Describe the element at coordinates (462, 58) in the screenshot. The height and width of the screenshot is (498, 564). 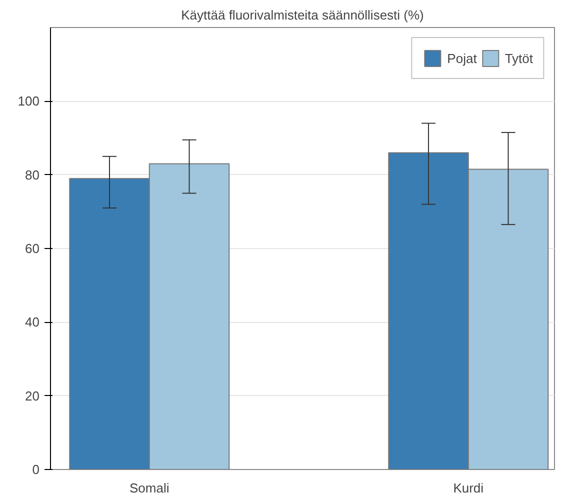
I see `legend-label: Pojat` at that location.